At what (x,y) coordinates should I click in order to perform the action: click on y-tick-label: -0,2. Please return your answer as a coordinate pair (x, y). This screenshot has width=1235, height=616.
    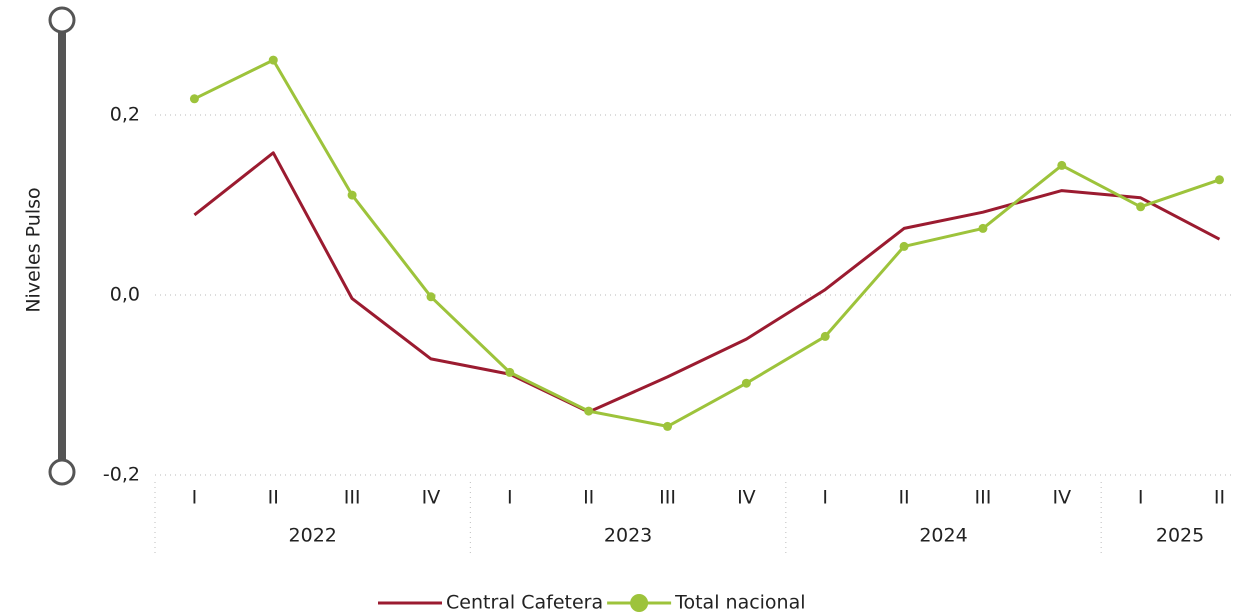
    Looking at the image, I should click on (121, 475).